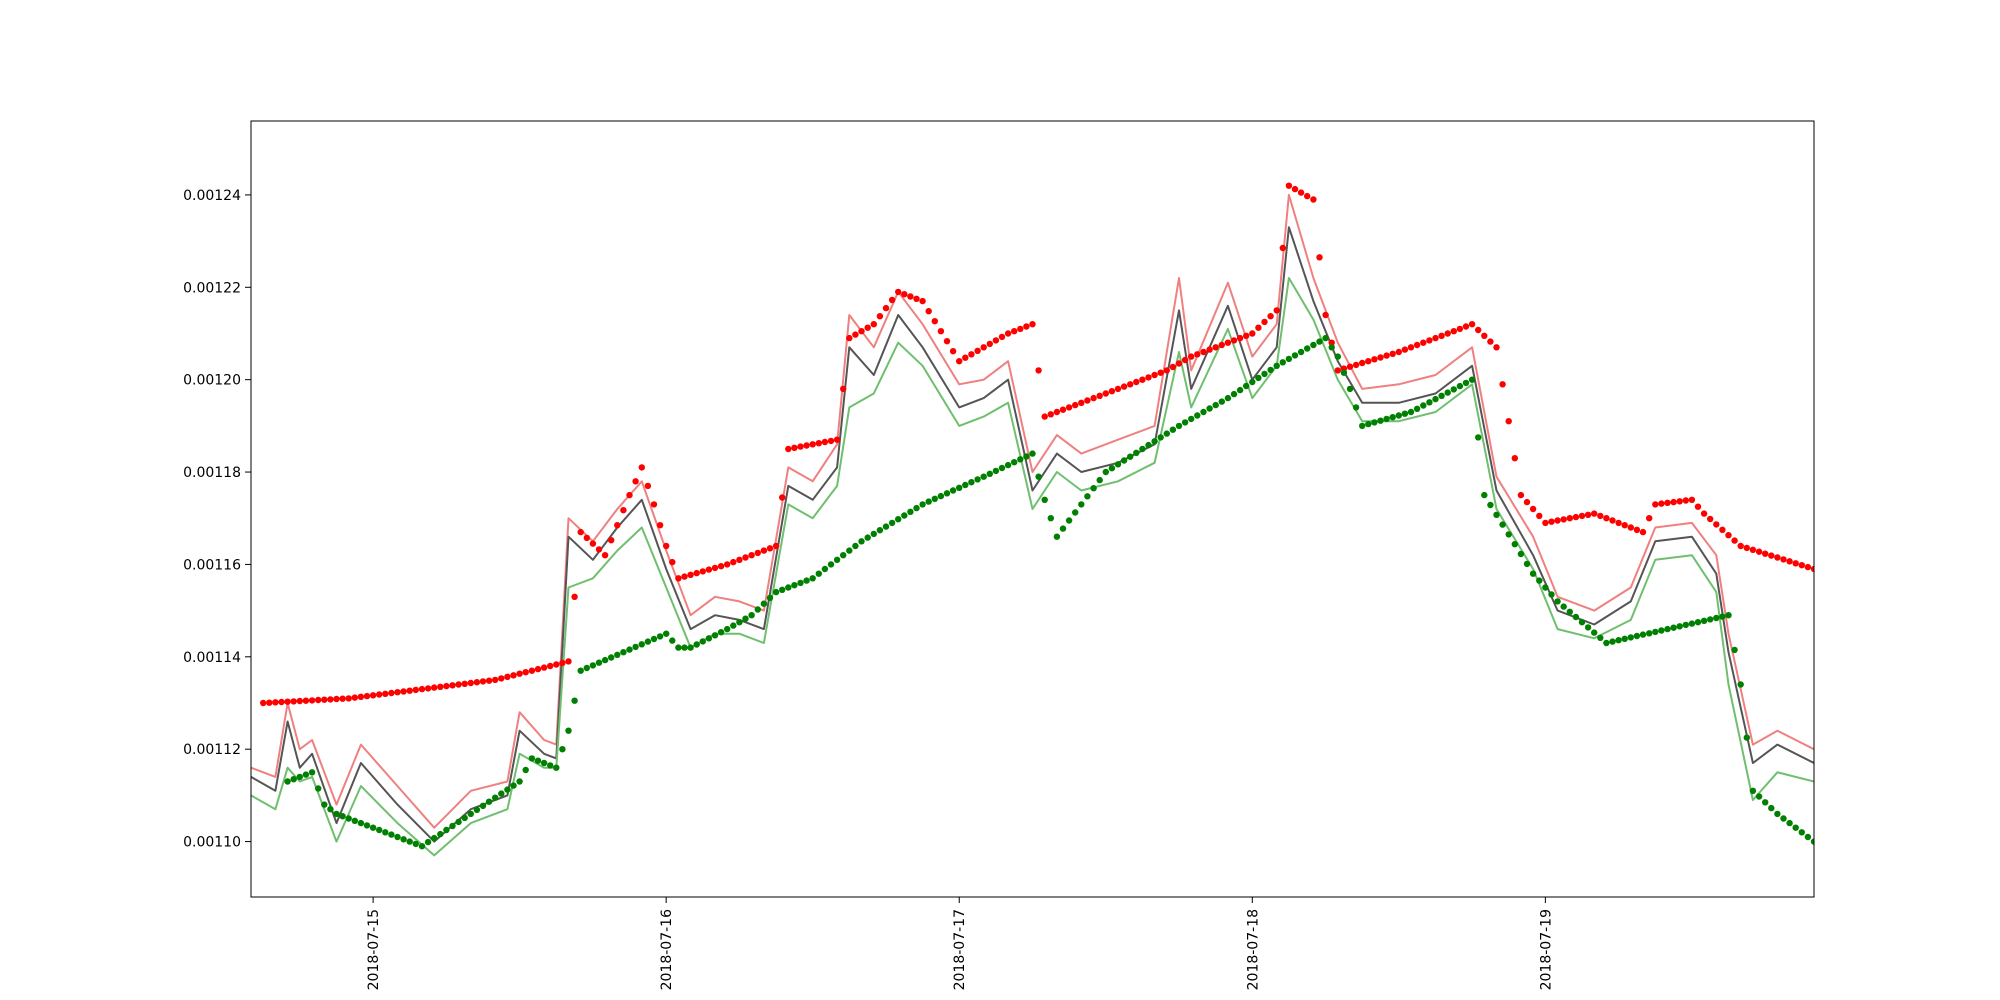 The image size is (2000, 1000). I want to click on y-tick-label: 0.00112, so click(212, 750).